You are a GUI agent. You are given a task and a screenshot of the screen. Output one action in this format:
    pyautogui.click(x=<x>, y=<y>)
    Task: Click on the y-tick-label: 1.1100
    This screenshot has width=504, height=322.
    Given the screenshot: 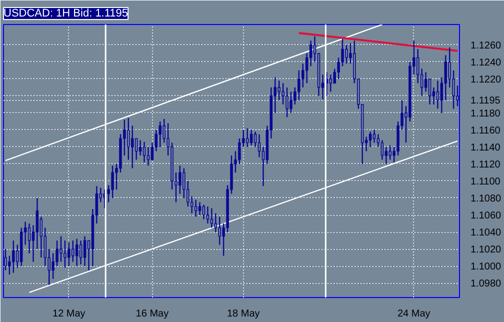 What is the action you would take?
    pyautogui.click(x=485, y=182)
    